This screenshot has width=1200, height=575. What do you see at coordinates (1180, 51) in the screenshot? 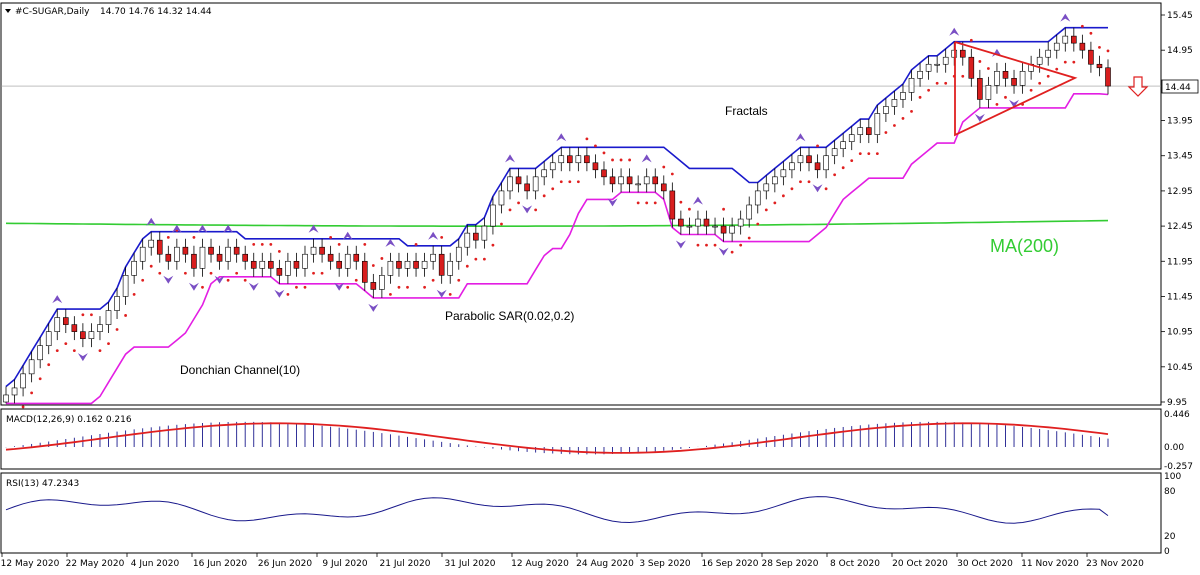
I see `price-tick-label: 14.95` at bounding box center [1180, 51].